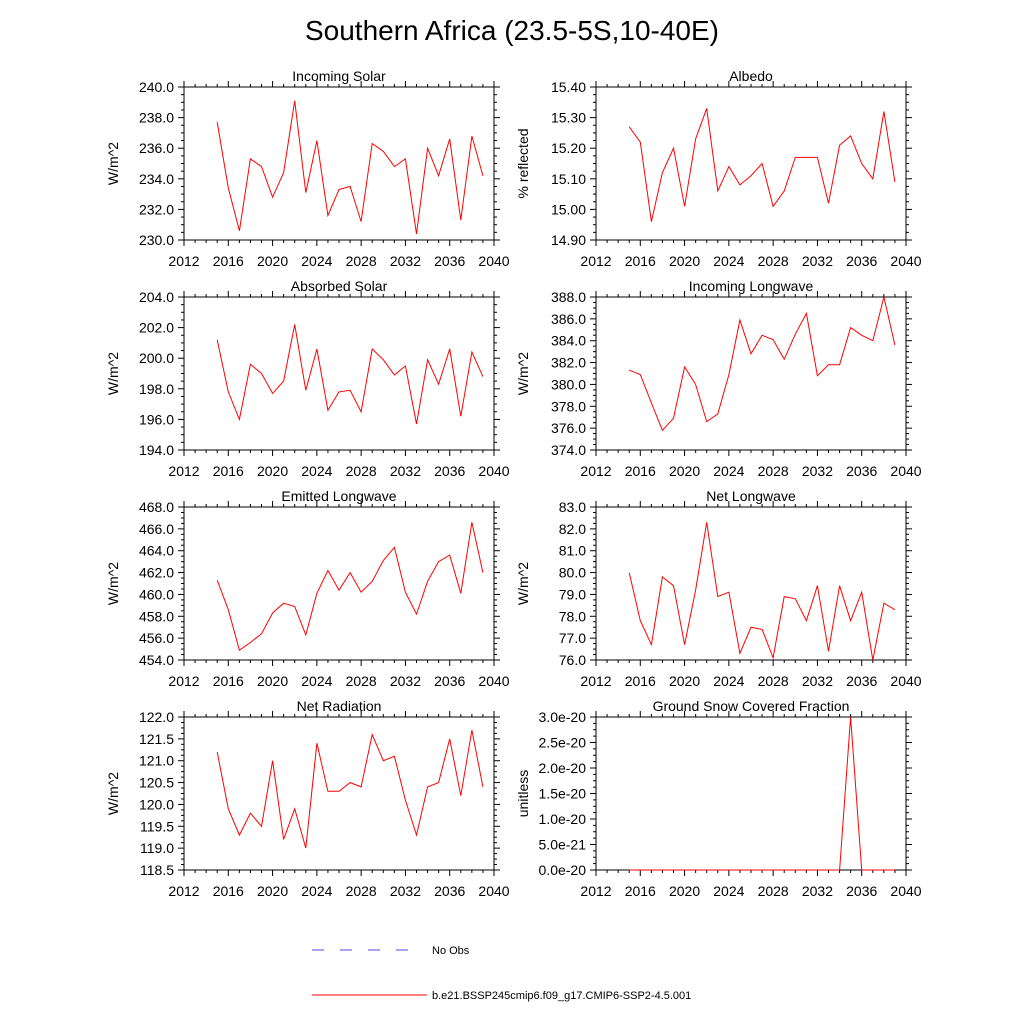 This screenshot has height=1024, width=1024. I want to click on y-tick-label: 202.0, so click(156, 328).